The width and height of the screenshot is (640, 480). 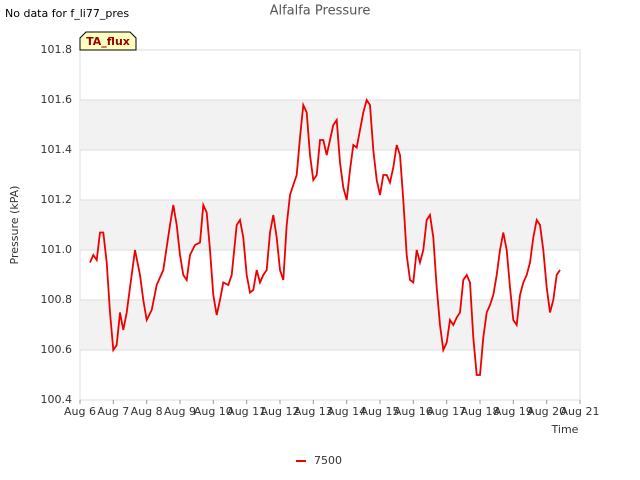 What do you see at coordinates (546, 411) in the screenshot?
I see `x-tick-label: Aug 20` at bounding box center [546, 411].